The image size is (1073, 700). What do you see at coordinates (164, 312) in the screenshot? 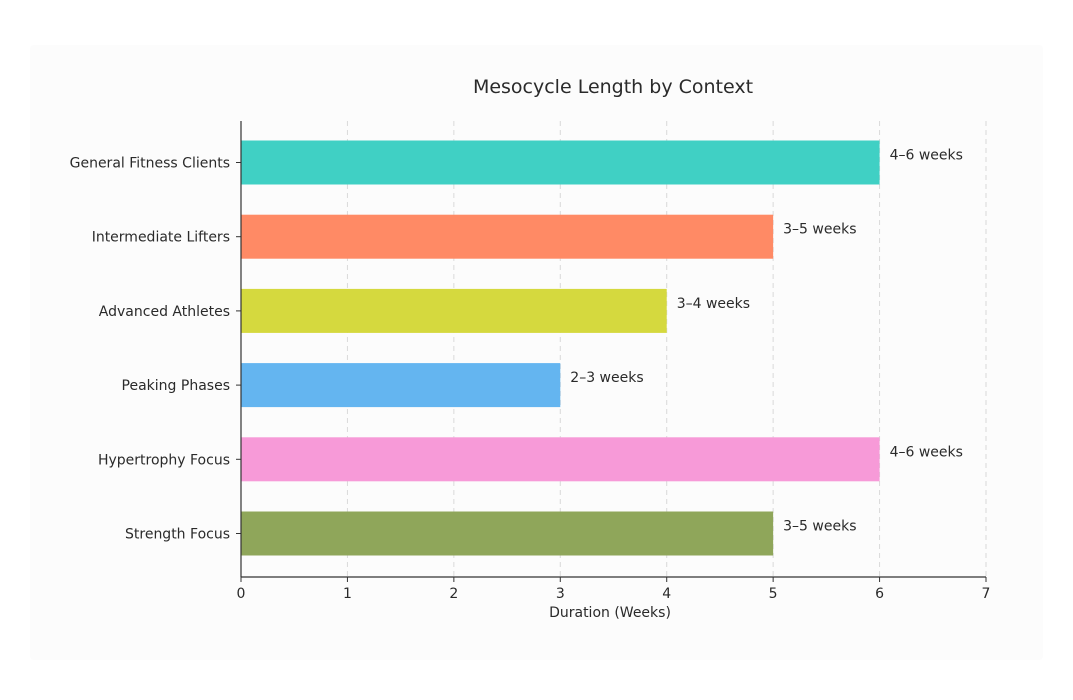
I see `y-tick-label: Advanced Athletes` at bounding box center [164, 312].